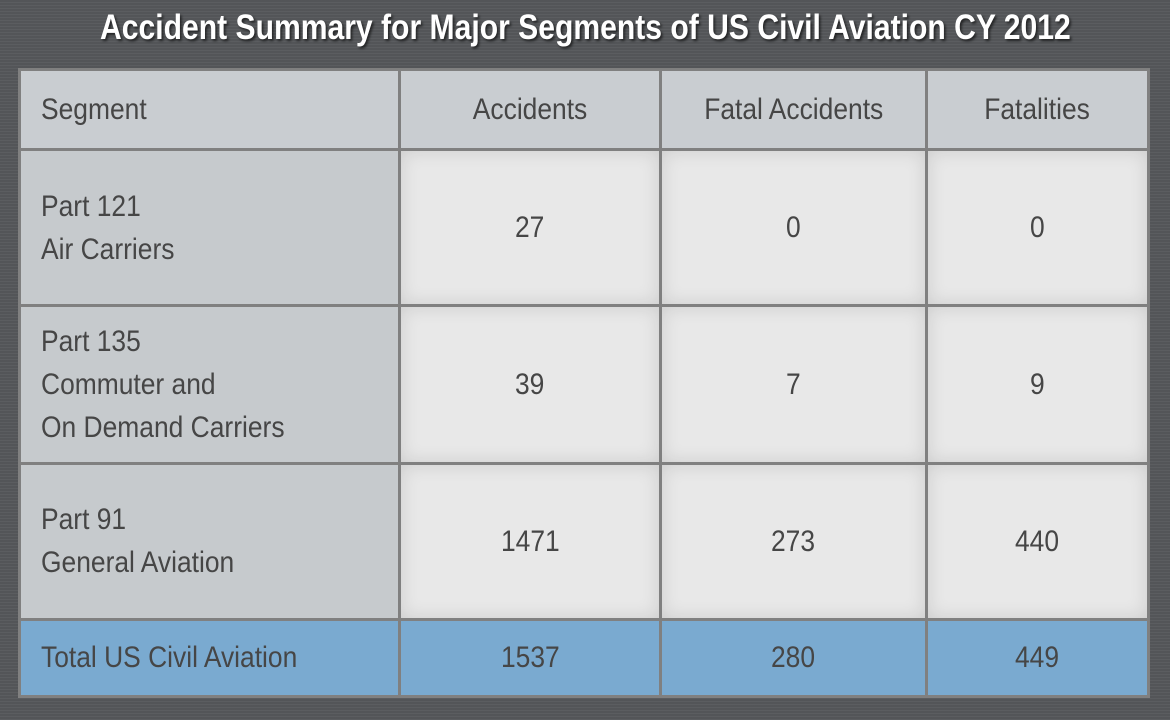 The height and width of the screenshot is (720, 1170). Describe the element at coordinates (209, 109) in the screenshot. I see `header-segment: Segment` at that location.